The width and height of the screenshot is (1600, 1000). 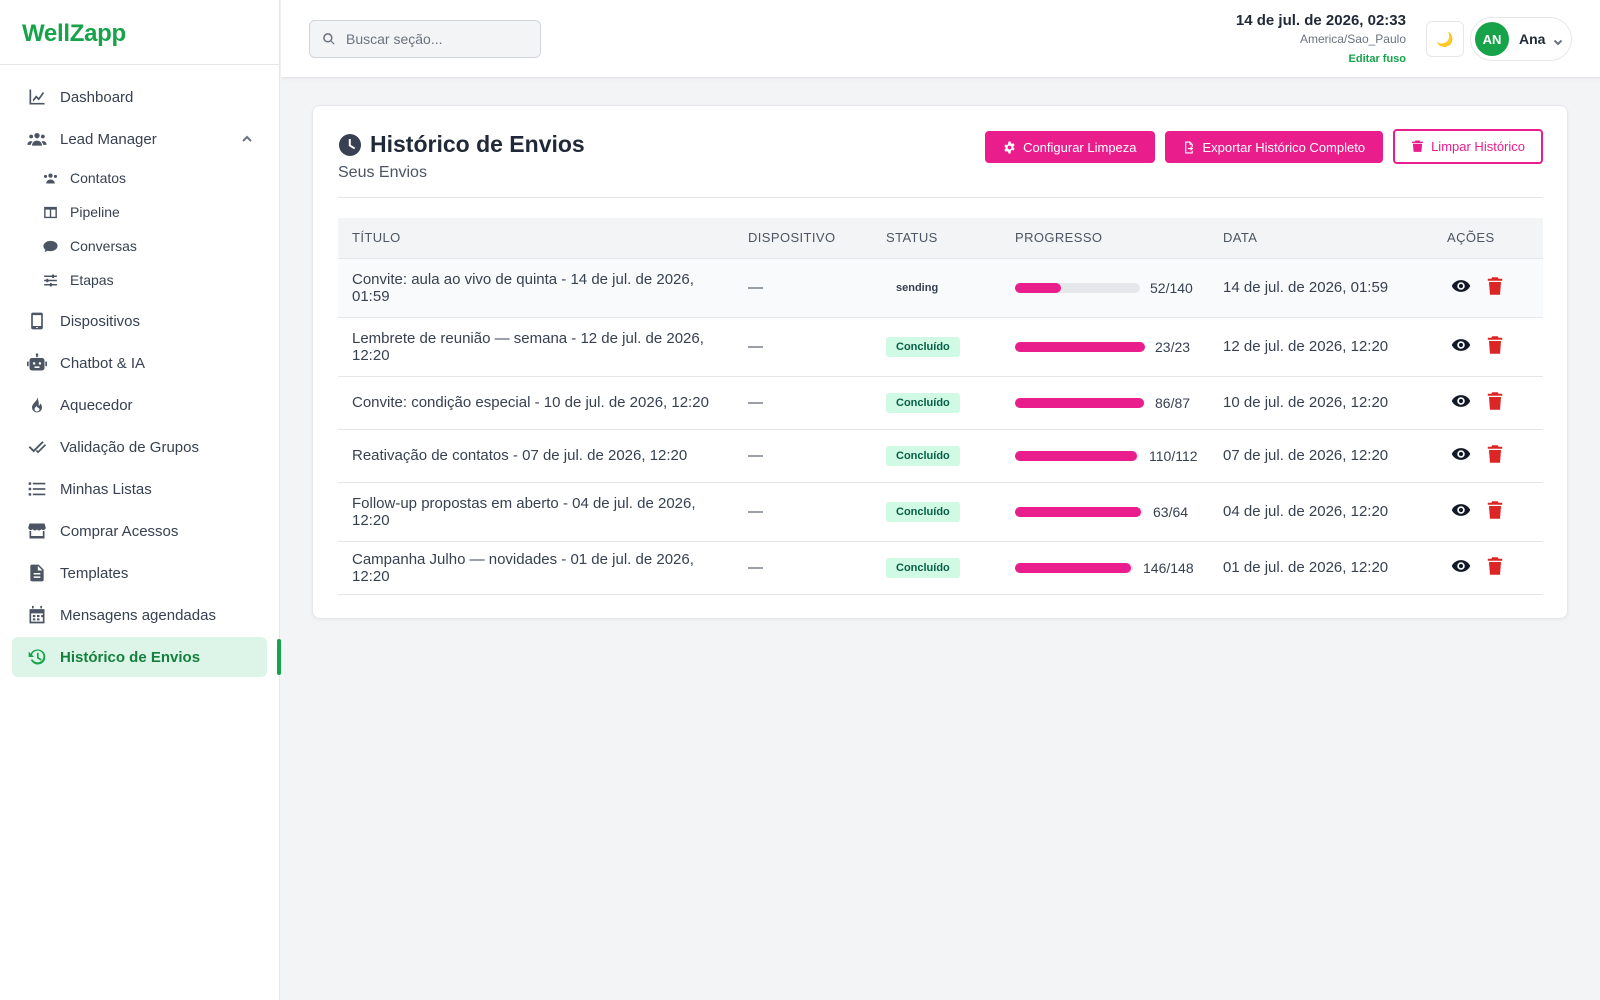 I want to click on sidebar-item-mensagens-agendadas: Mensagens agendadas, so click(x=139, y=615).